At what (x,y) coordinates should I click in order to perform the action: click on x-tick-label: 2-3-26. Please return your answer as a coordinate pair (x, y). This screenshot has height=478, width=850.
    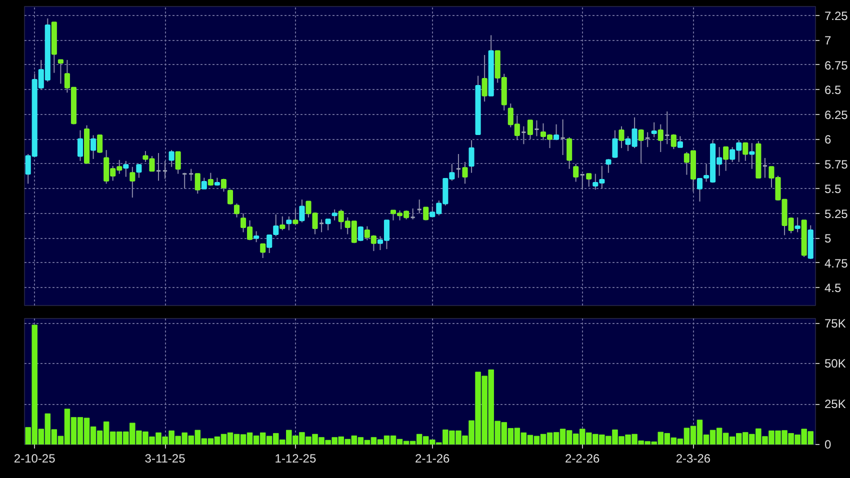
    Looking at the image, I should click on (693, 459).